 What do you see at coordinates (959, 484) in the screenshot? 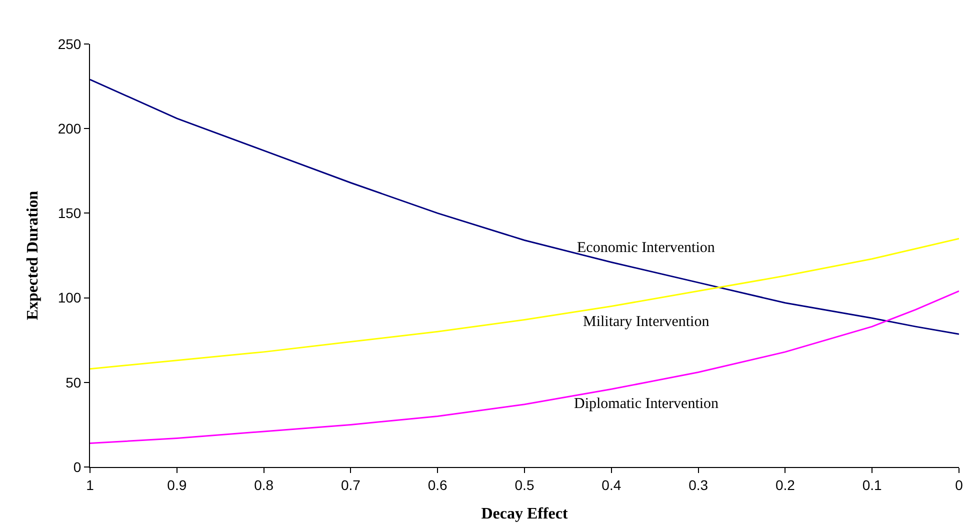
I see `x-tick-label: 0` at bounding box center [959, 484].